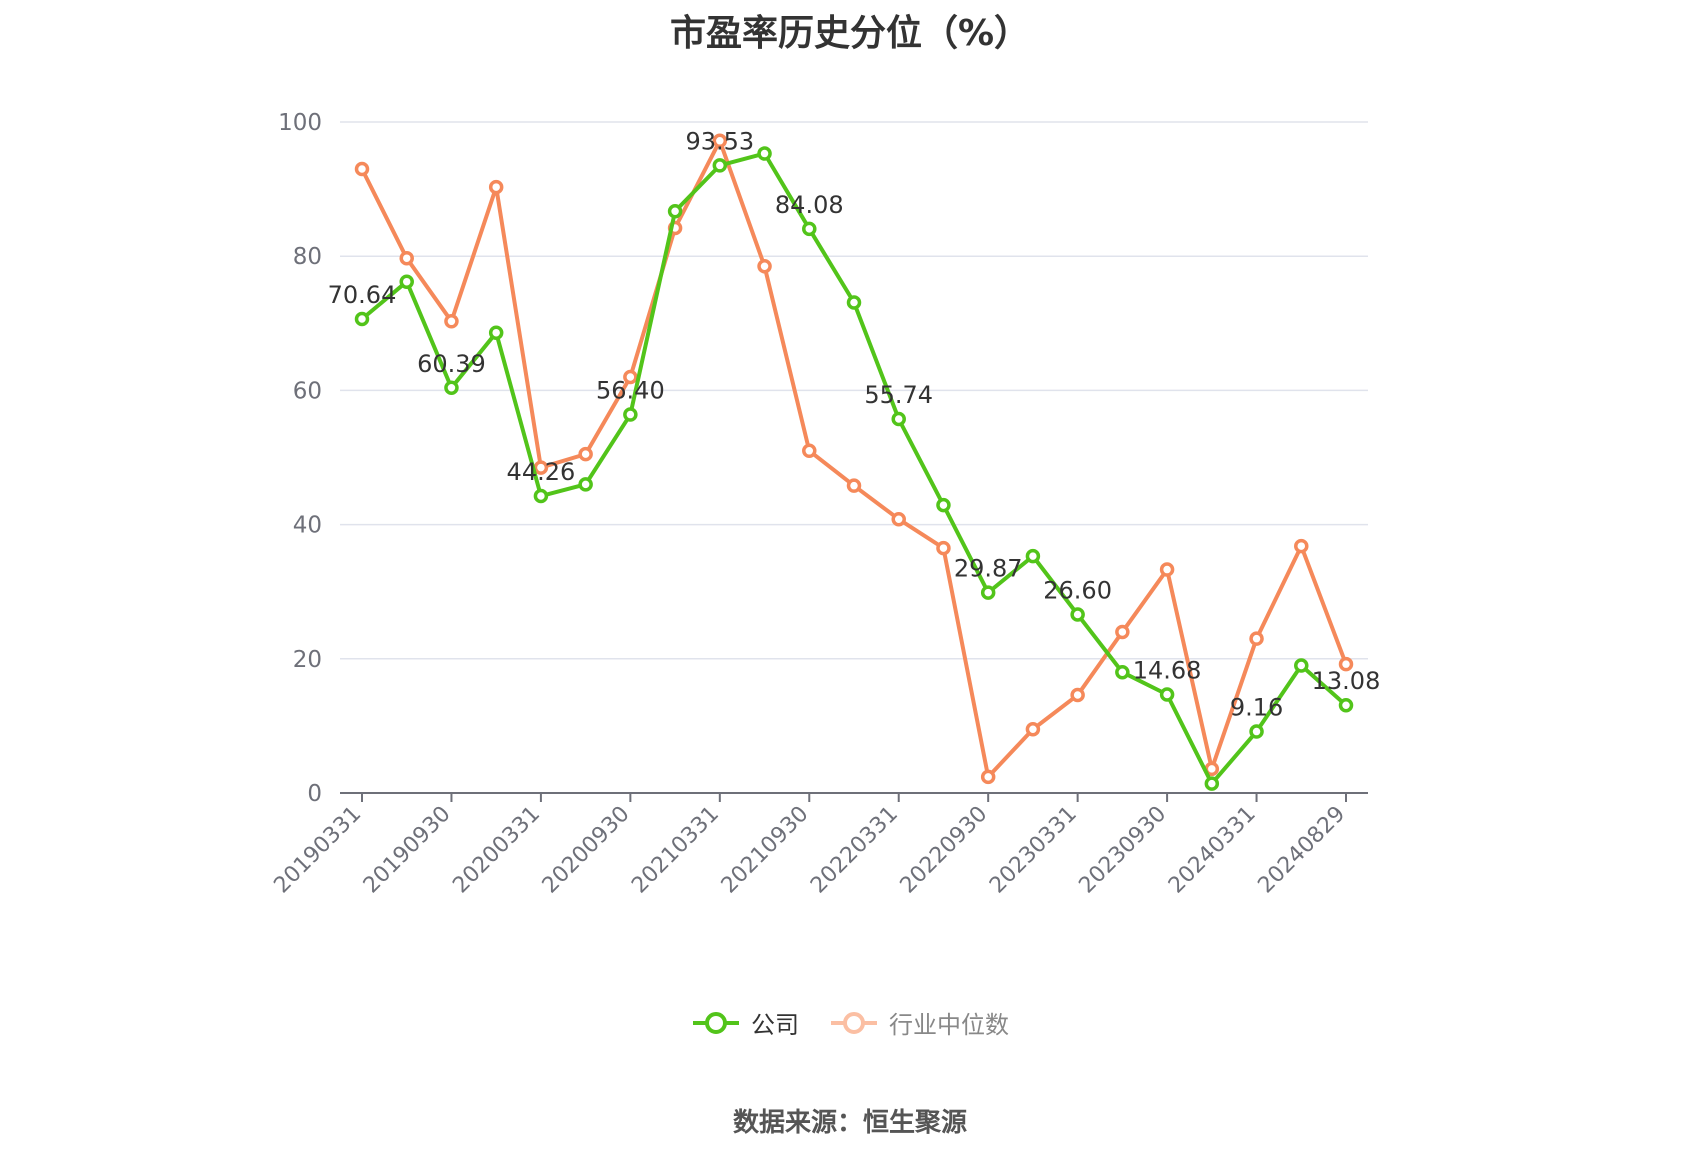 This screenshot has height=1150, width=1700. I want to click on data-label-company: 84.08, so click(809, 205).